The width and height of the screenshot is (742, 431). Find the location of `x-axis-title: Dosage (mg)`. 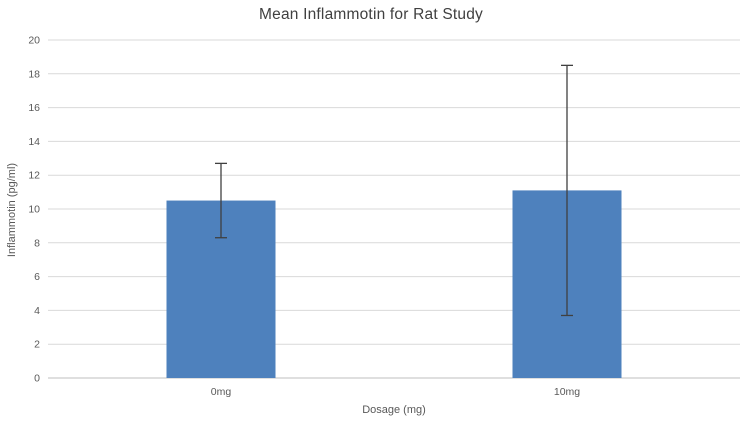

x-axis-title: Dosage (mg) is located at coordinates (394, 410).